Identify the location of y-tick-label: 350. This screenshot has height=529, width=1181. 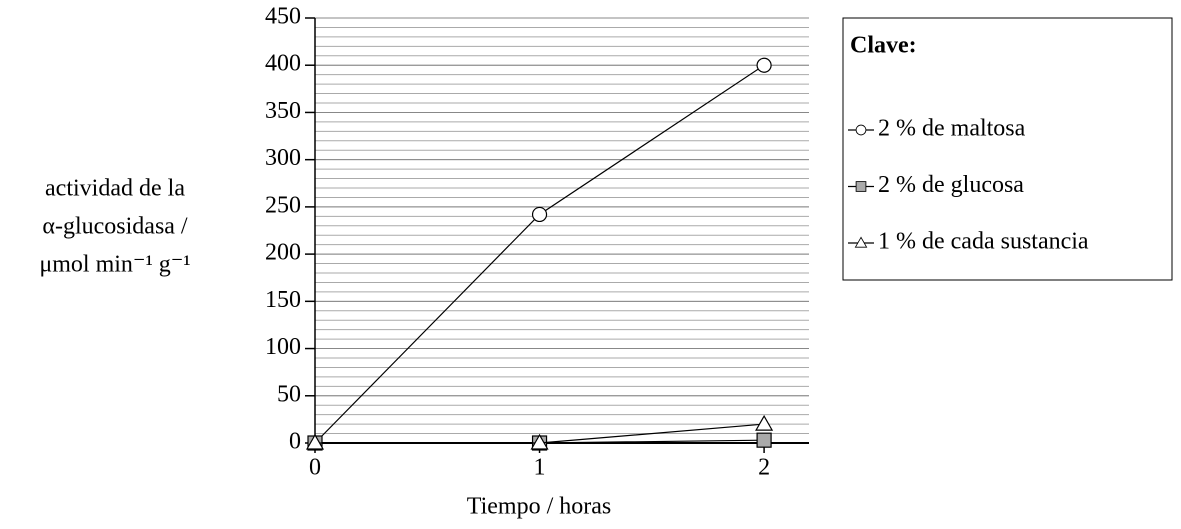
(283, 111).